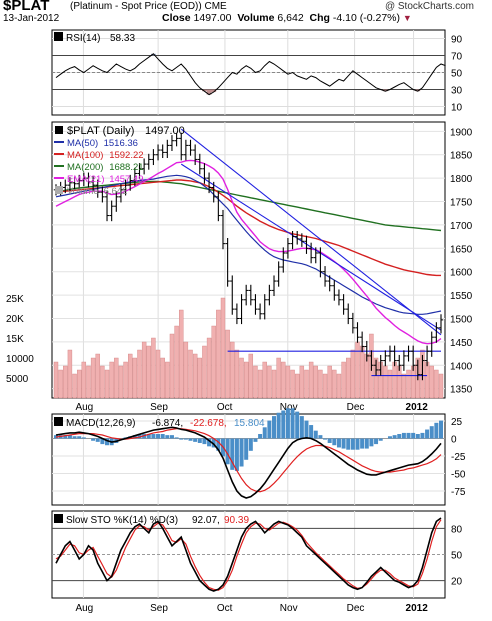 This screenshot has width=492, height=621. Describe the element at coordinates (225, 407) in the screenshot. I see `month-tick-label: Oct` at that location.